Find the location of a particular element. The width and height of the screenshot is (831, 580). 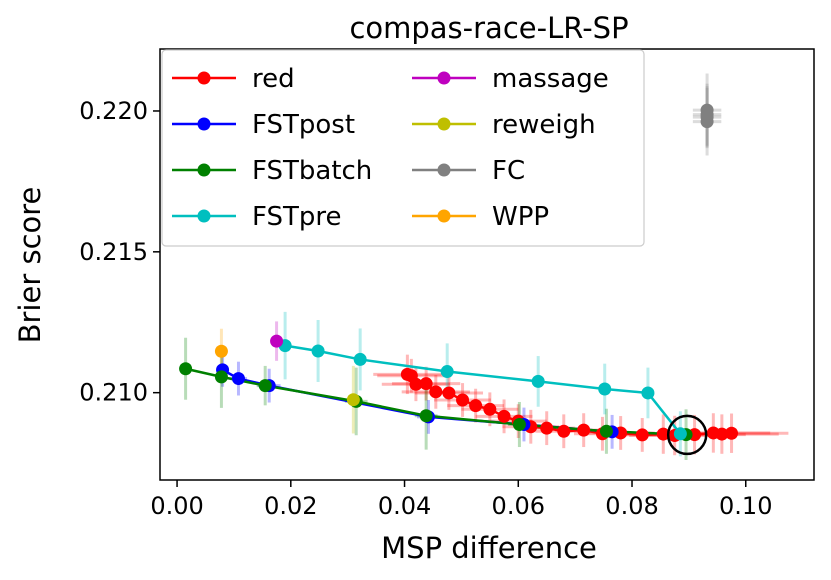

legend-label-reweigh: reweigh is located at coordinates (544, 125).